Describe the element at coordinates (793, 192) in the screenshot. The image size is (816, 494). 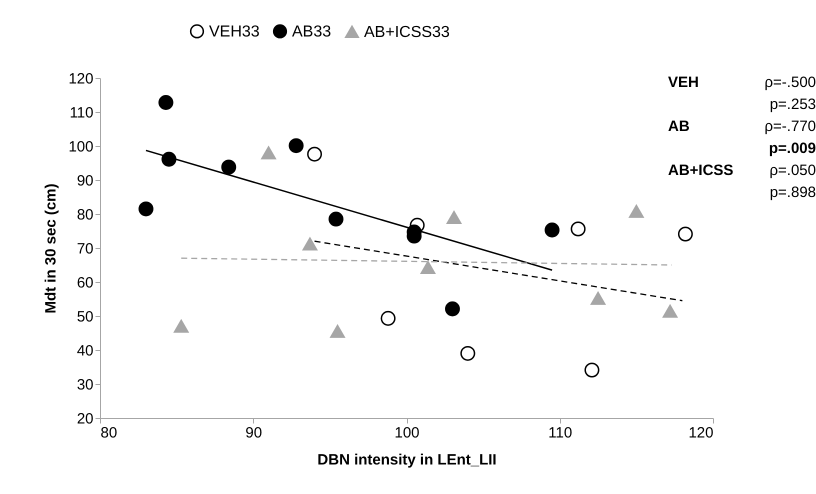
I see `text: p=.898` at that location.